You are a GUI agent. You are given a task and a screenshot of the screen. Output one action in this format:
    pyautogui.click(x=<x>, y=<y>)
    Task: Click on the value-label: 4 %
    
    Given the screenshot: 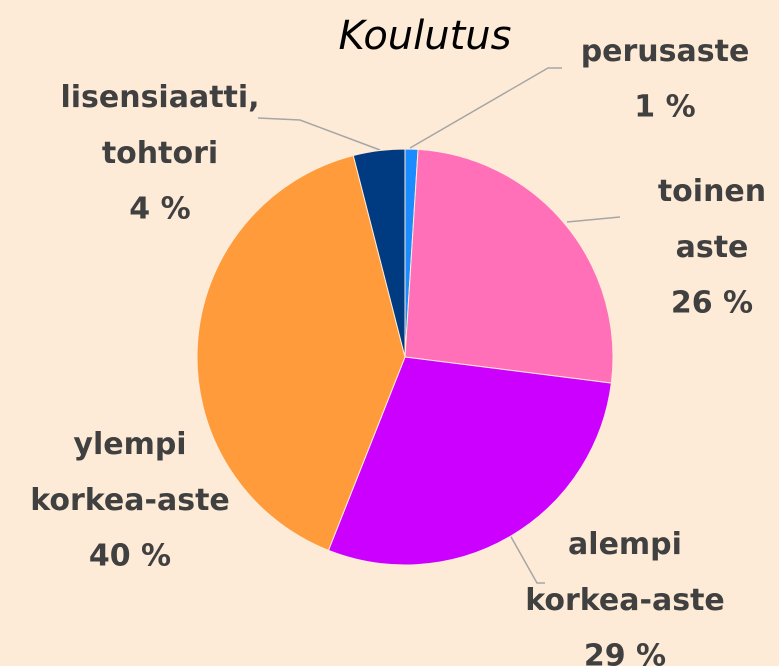 What is the action you would take?
    pyautogui.click(x=159, y=209)
    